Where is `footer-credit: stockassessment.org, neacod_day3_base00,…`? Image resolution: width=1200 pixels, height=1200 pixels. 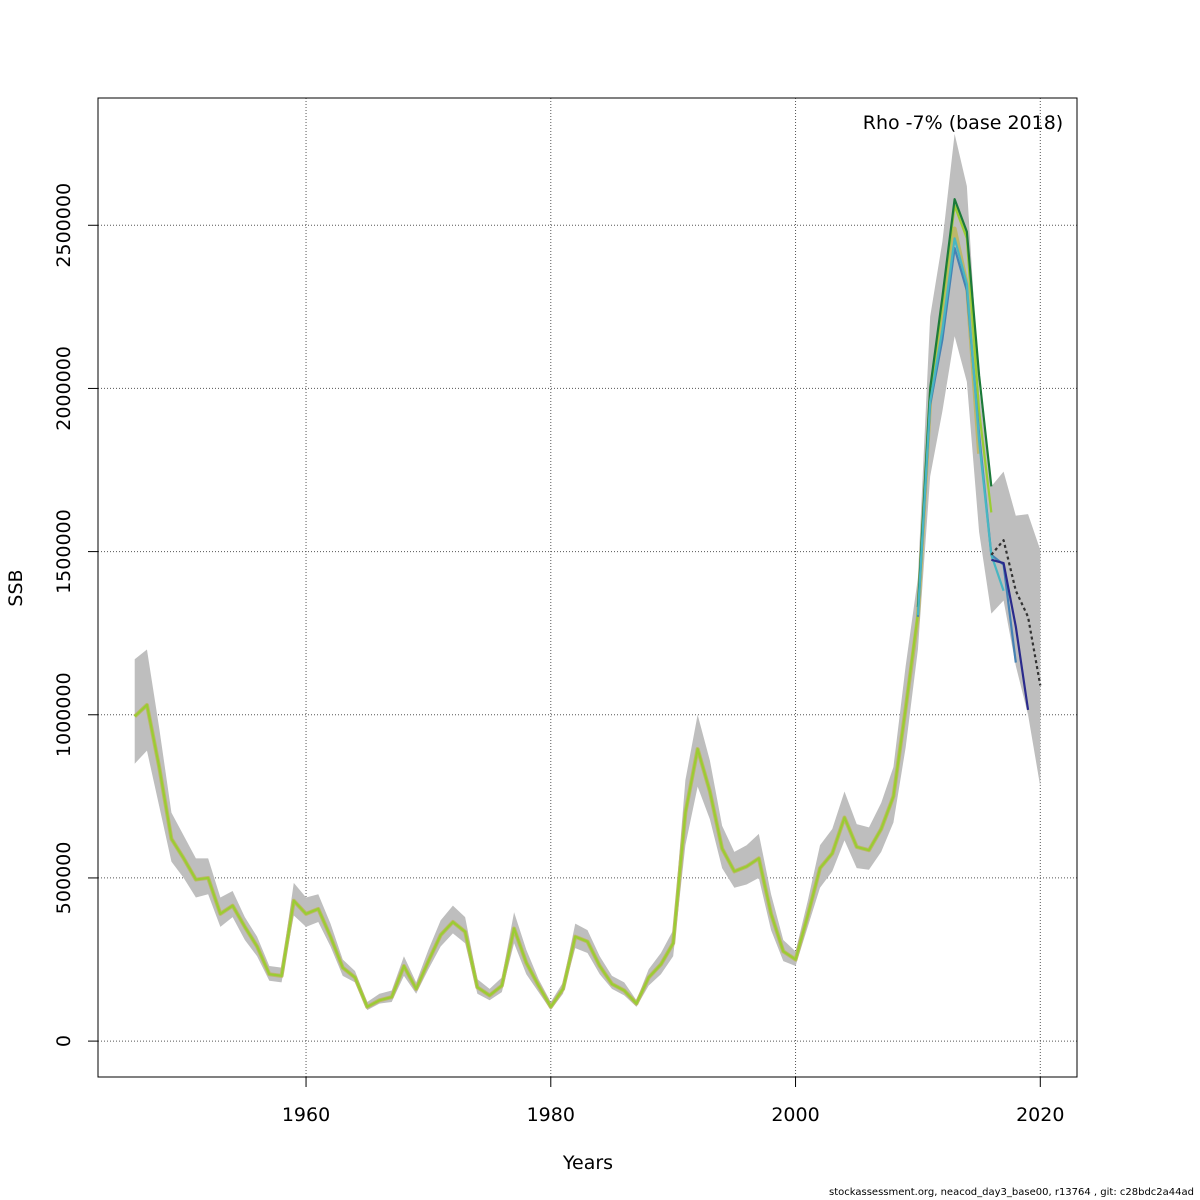
footer-credit: stockassessment.org, neacod_day3_base00,… is located at coordinates (1011, 1192).